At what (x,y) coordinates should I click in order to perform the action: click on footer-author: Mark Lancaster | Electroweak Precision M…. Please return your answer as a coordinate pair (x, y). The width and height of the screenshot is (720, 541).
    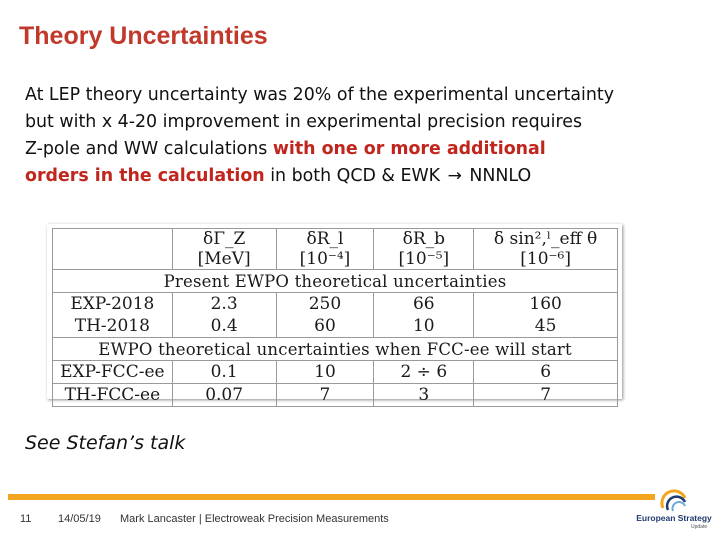
    Looking at the image, I should click on (254, 519).